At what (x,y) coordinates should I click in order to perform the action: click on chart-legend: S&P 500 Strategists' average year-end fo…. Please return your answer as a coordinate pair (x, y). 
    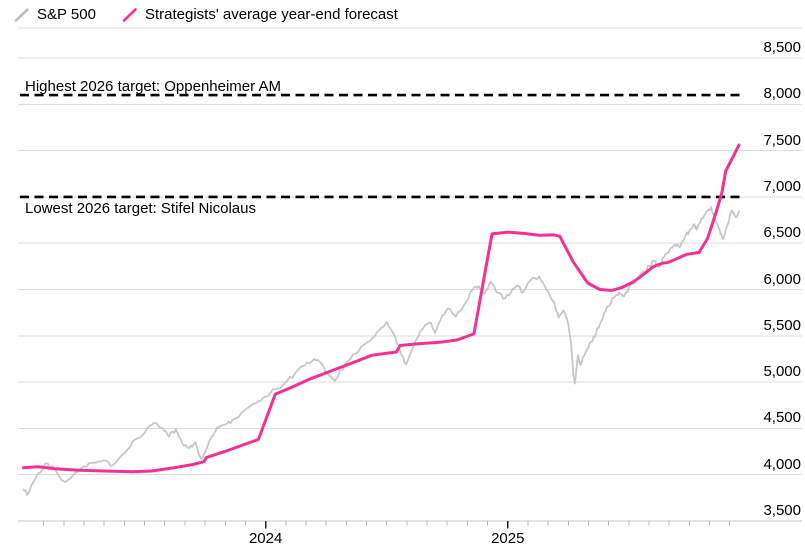
    Looking at the image, I should click on (206, 14).